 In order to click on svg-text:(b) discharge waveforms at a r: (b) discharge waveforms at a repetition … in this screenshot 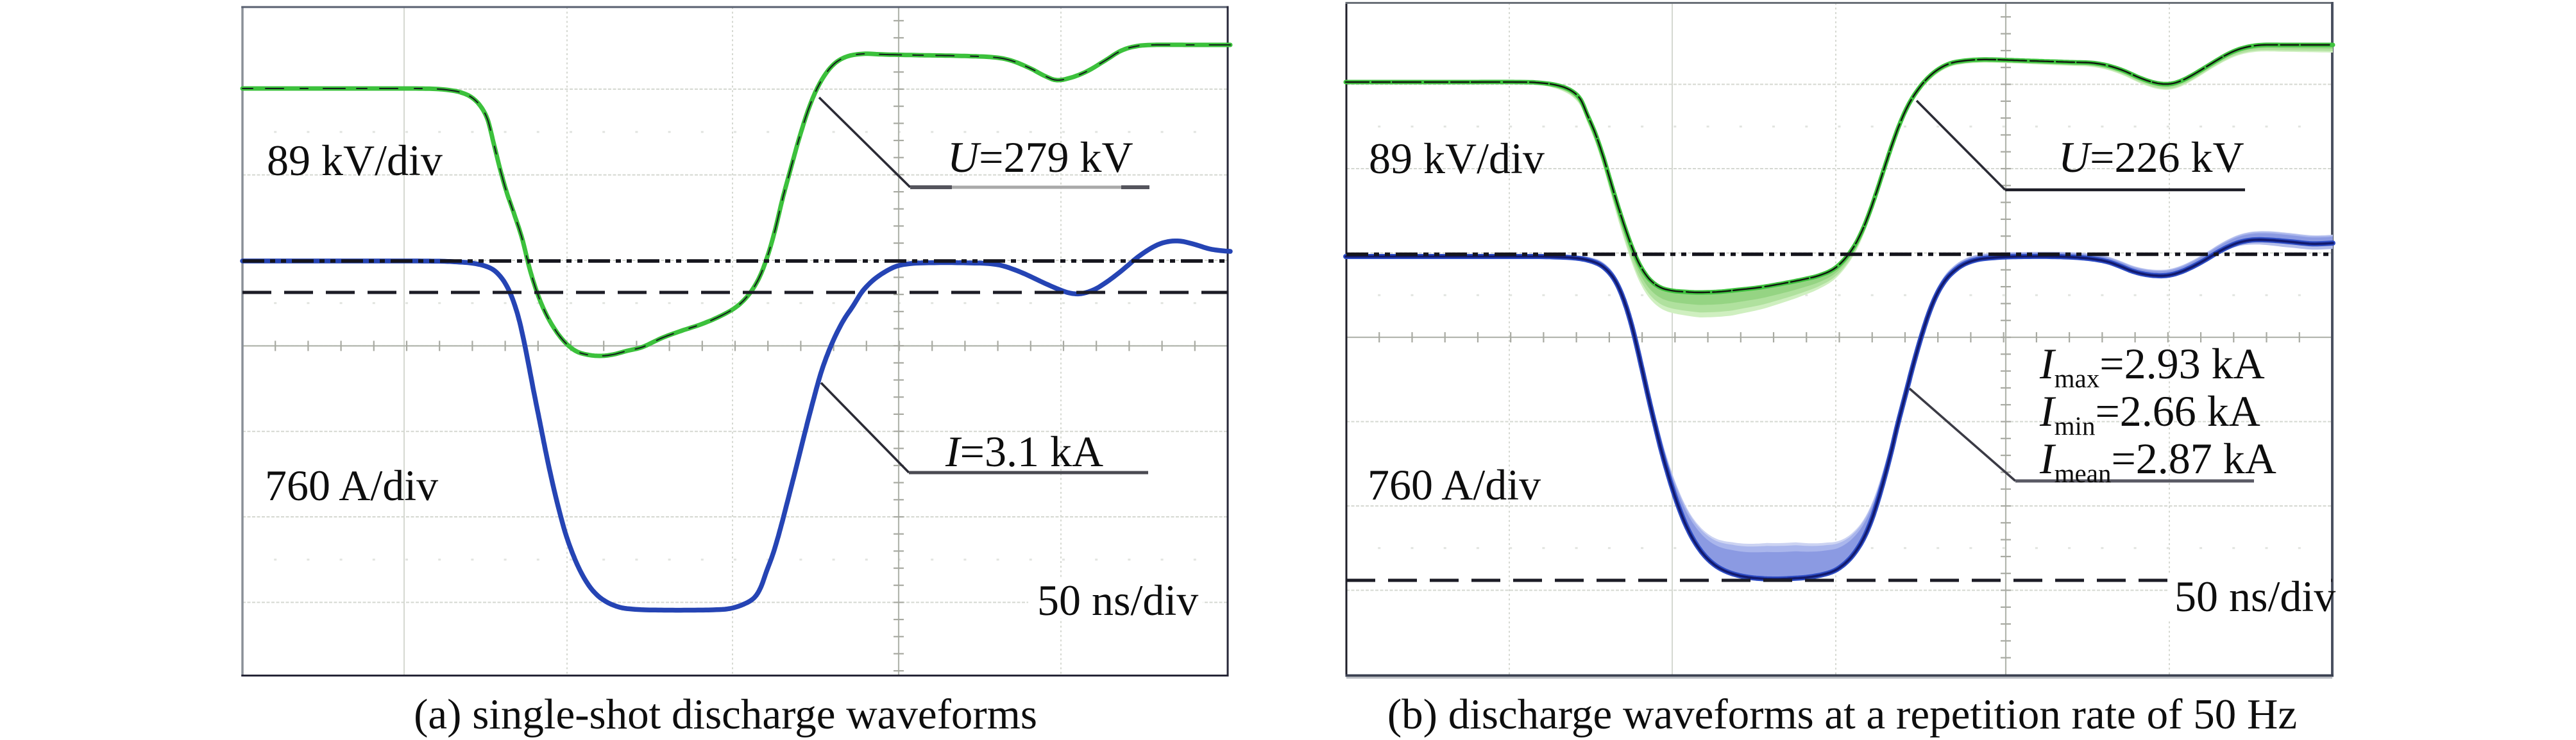, I will do `click(1842, 714)`.